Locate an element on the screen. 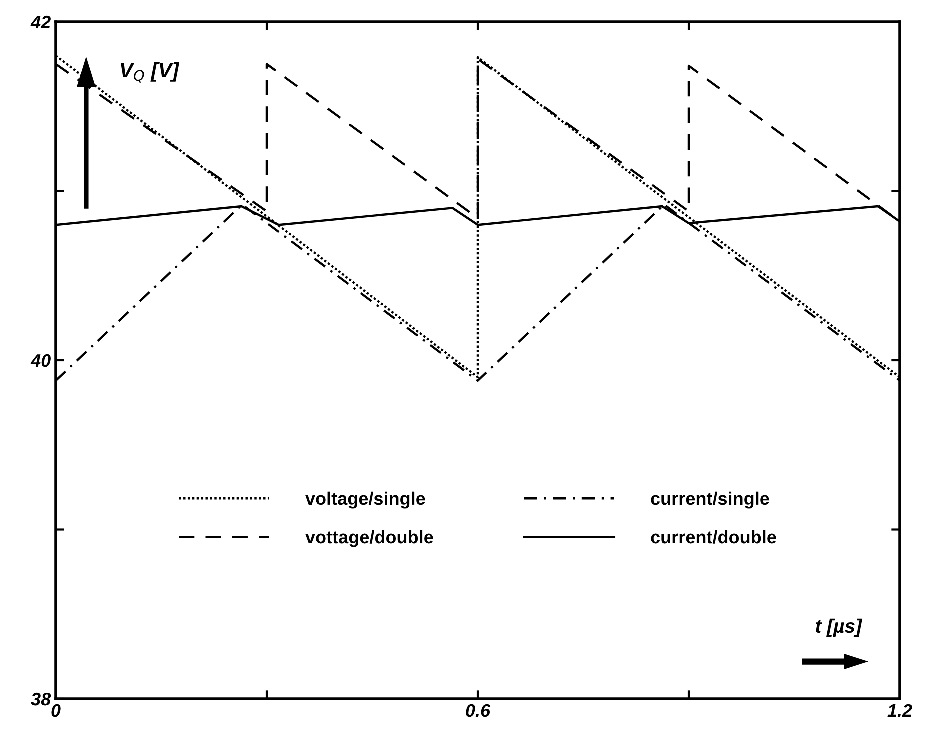 The width and height of the screenshot is (925, 736). legend-label: current/double is located at coordinates (713, 537).